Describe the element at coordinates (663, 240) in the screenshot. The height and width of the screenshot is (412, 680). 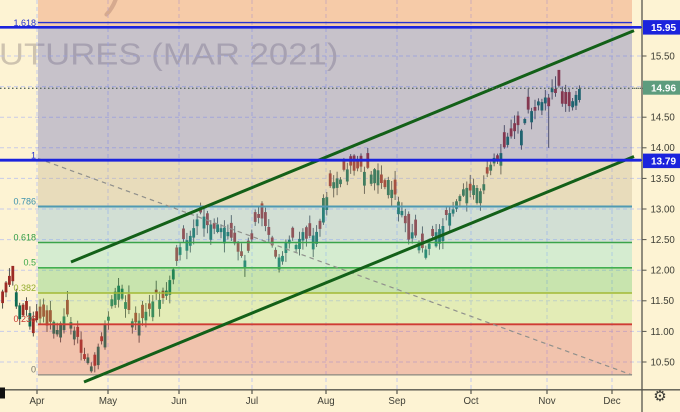
I see `svg-text: 12.50` at that location.